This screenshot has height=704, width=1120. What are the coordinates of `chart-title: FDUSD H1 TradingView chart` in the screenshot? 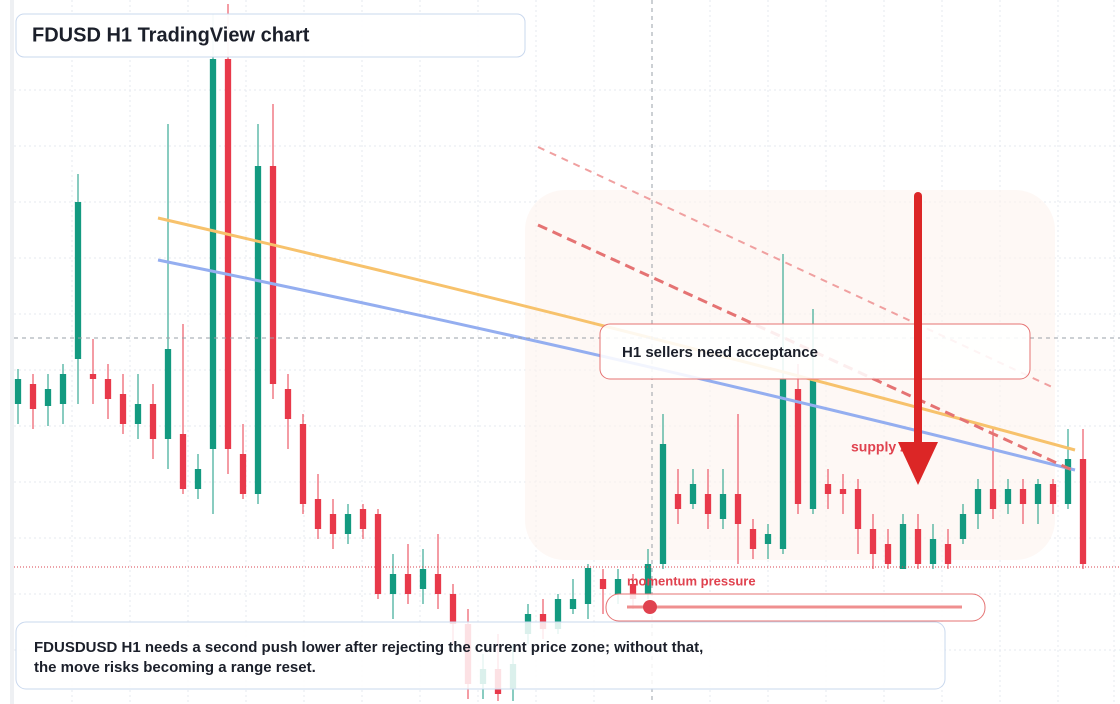 It's located at (171, 35).